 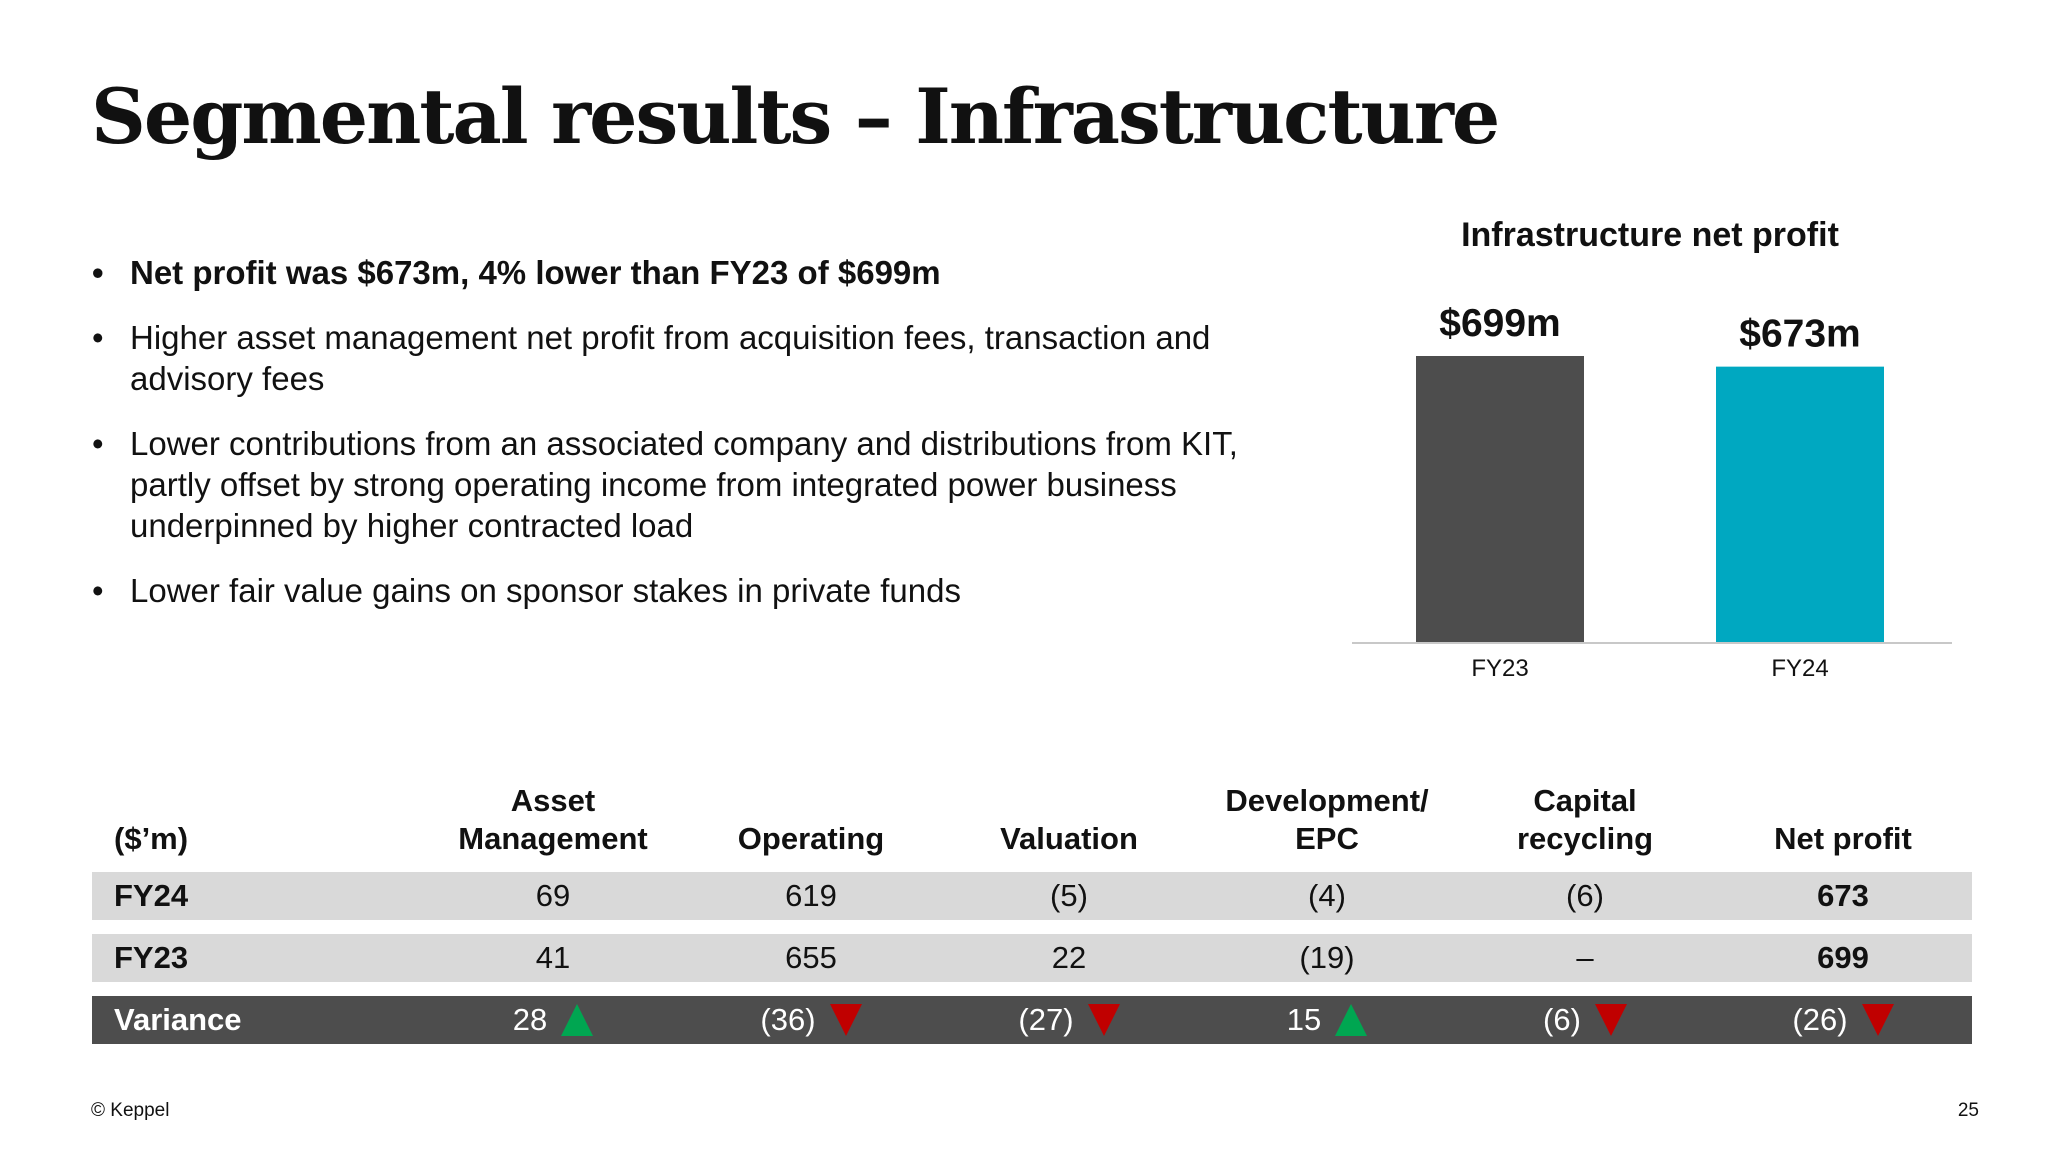 I want to click on table-cell: –, so click(x=1585, y=958).